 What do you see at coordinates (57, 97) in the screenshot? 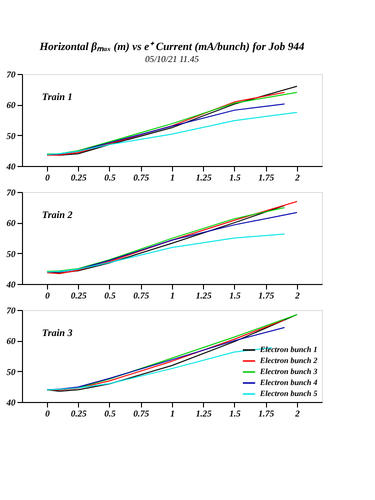
I see `annotation: Train 1` at bounding box center [57, 97].